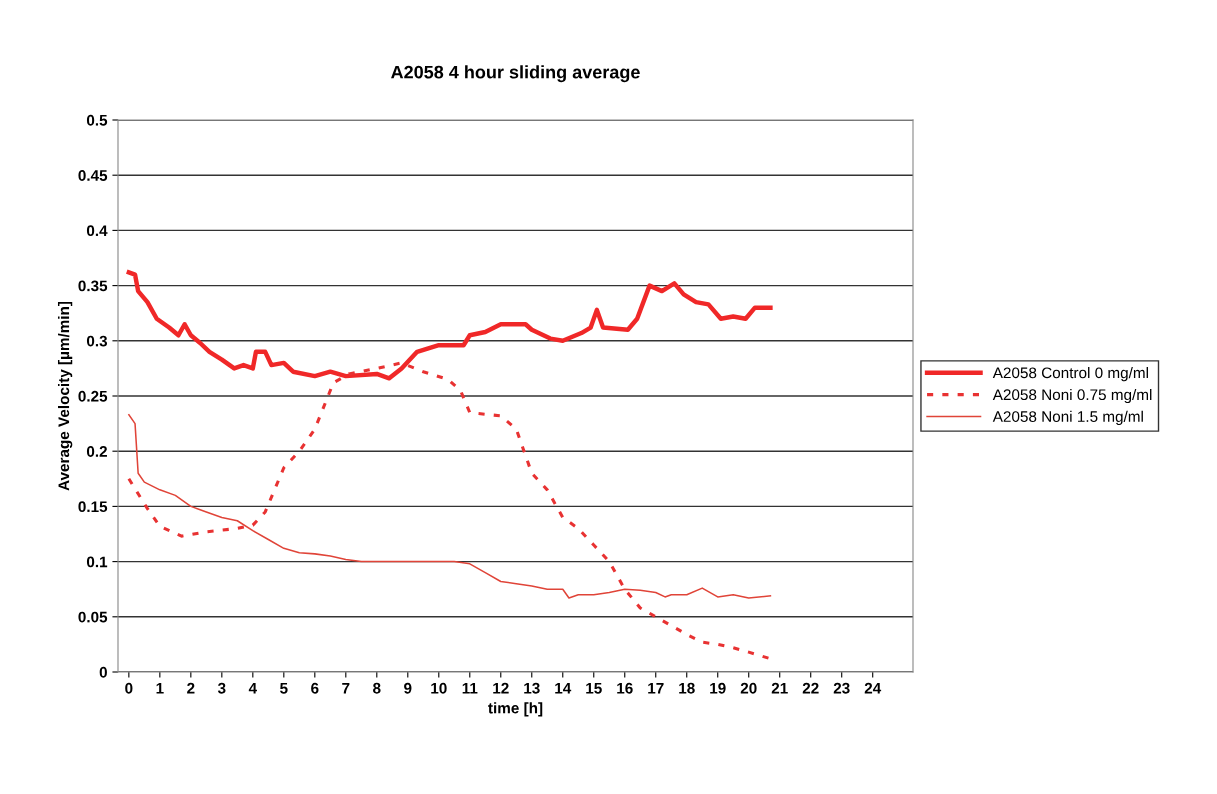 The width and height of the screenshot is (1217, 794). Describe the element at coordinates (65, 396) in the screenshot. I see `y-axis-title: Average Velocity [µm/min]` at that location.